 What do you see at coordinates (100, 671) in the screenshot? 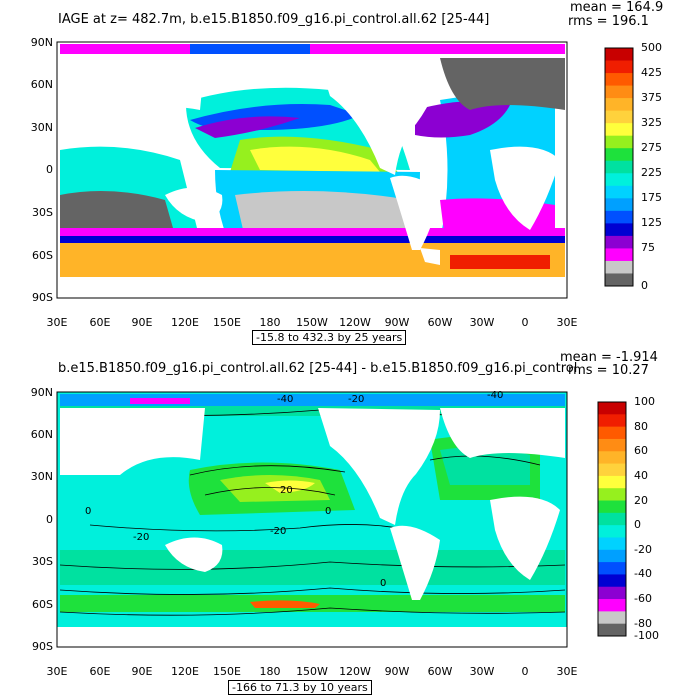
I see `lon-label: 60E` at bounding box center [100, 671].